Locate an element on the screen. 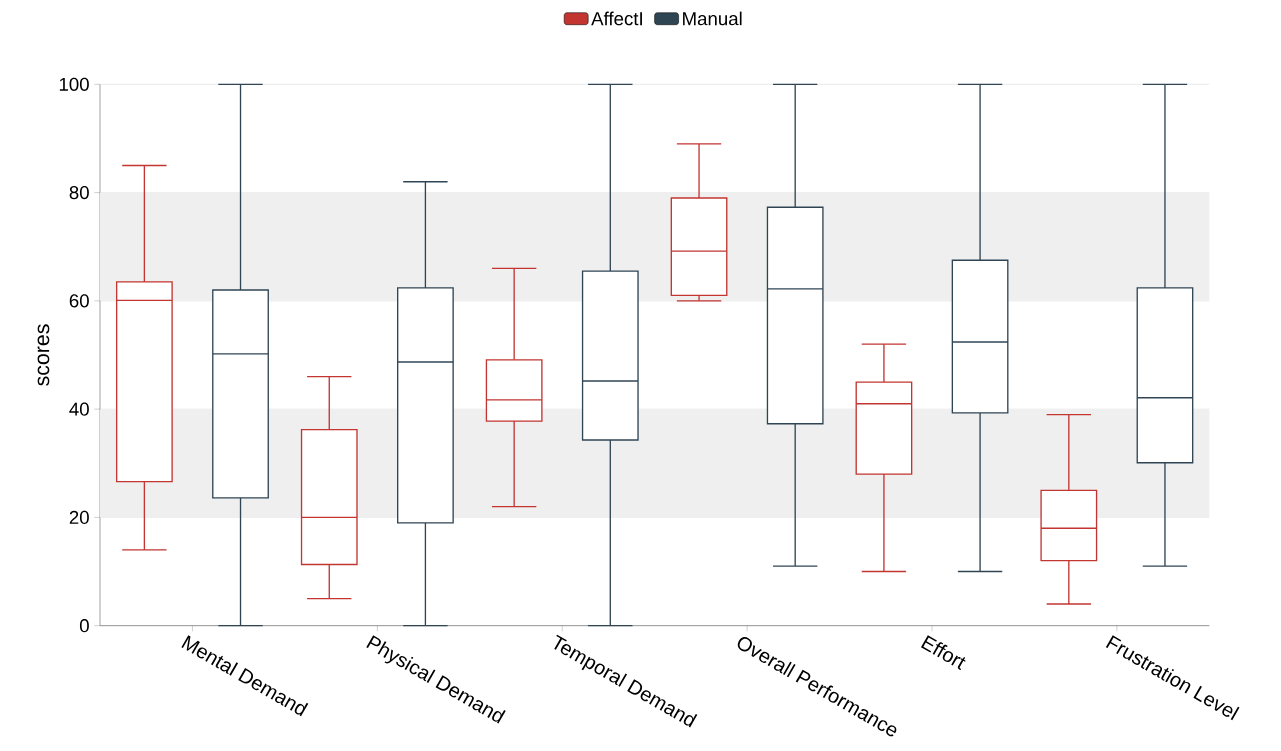  legend-label: Manual is located at coordinates (712, 18).